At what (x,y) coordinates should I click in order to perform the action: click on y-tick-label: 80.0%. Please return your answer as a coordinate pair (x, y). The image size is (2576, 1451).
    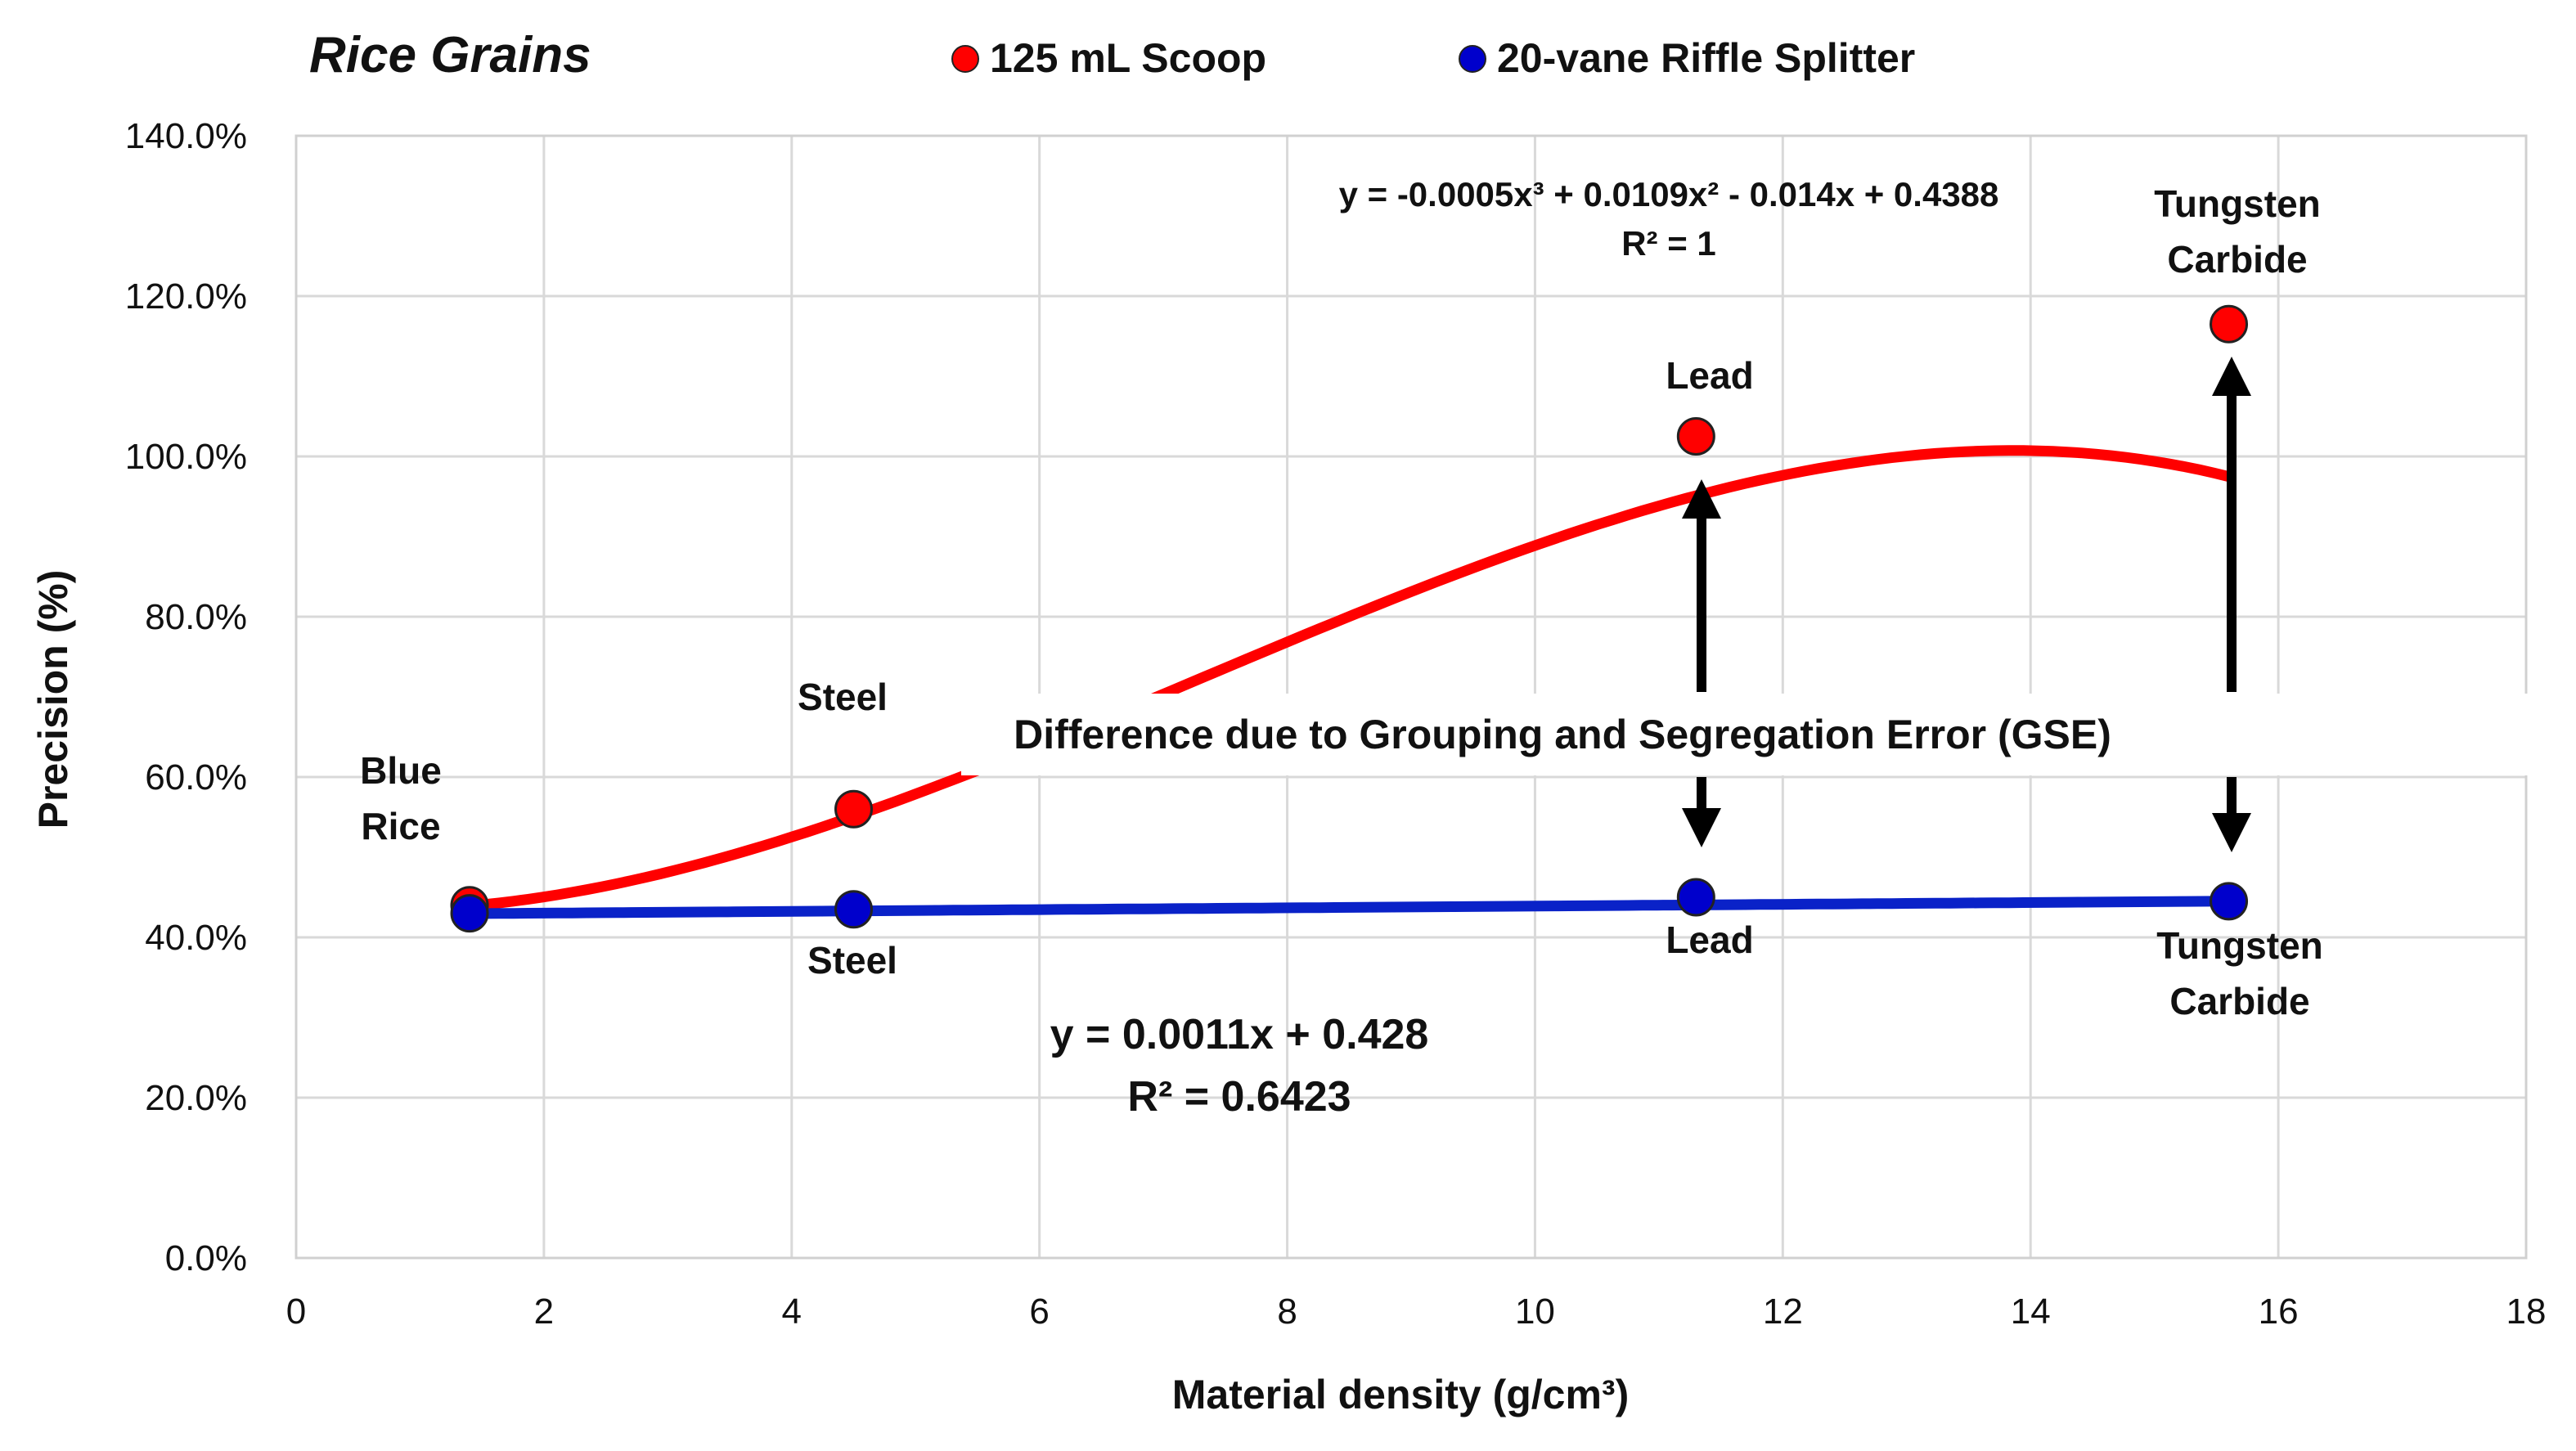
    Looking at the image, I should click on (196, 617).